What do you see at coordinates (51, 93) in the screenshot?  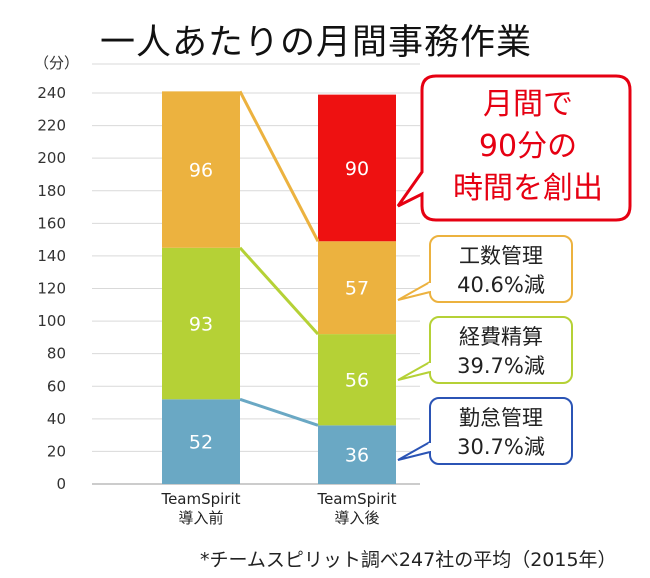 I see `y-tick-label: 240` at bounding box center [51, 93].